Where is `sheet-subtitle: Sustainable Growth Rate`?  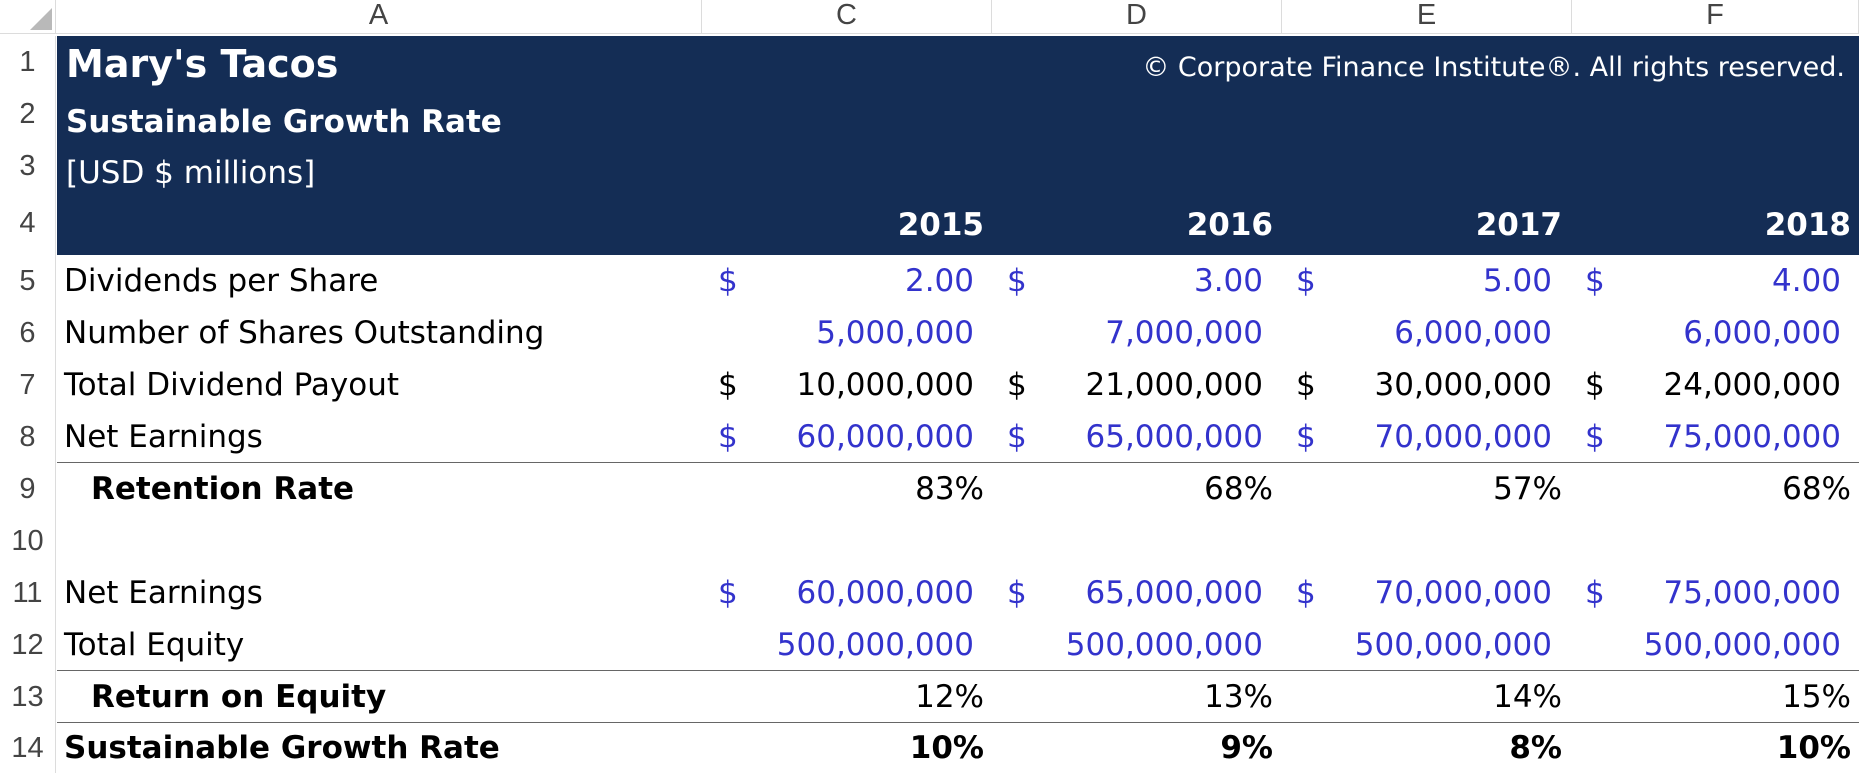 sheet-subtitle: Sustainable Growth Rate is located at coordinates (284, 122).